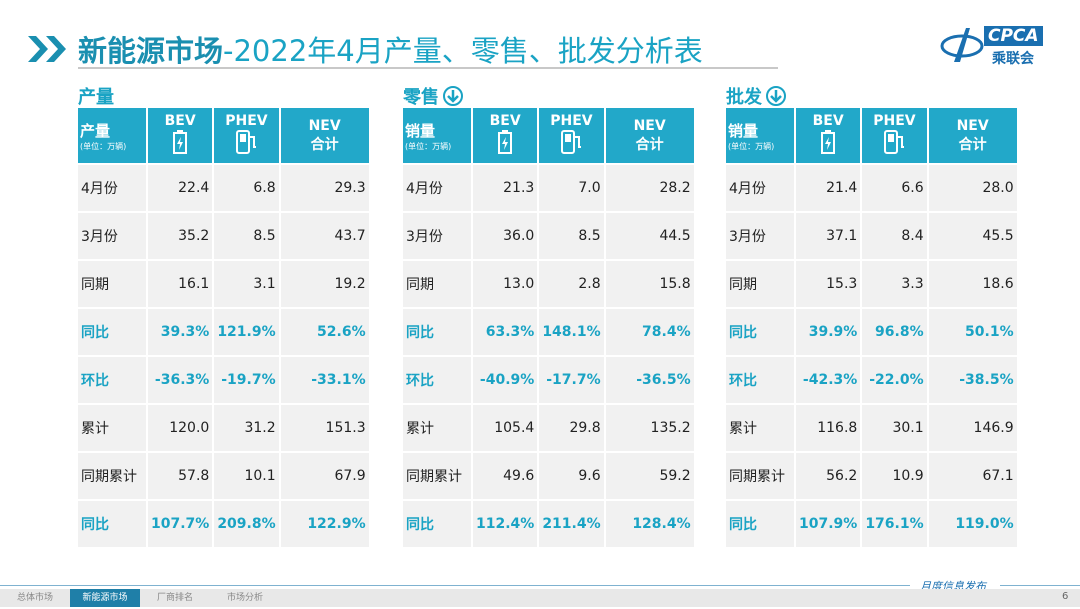 This screenshot has width=1080, height=609. I want to click on title: 新能源市场-2022年4月产量、零售、批发分析表, so click(390, 49).